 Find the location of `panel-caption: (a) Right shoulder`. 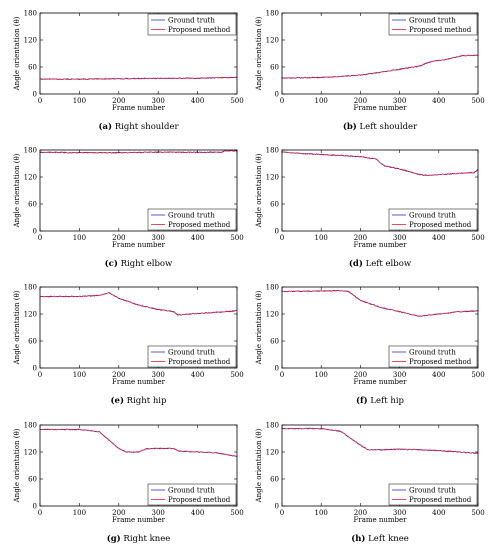

panel-caption: (a) Right shoulder is located at coordinates (138, 126).